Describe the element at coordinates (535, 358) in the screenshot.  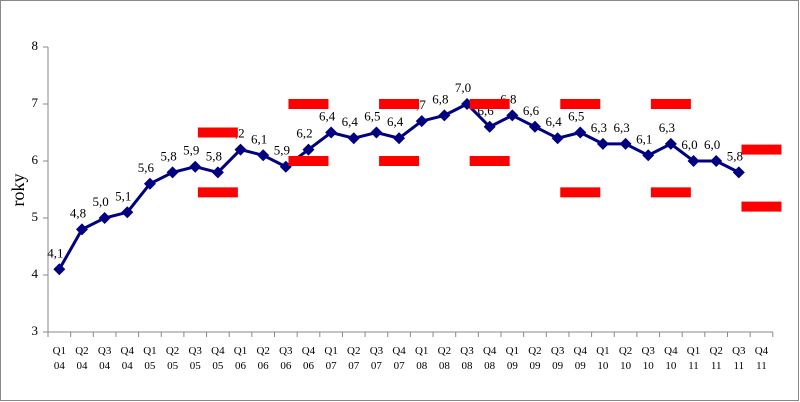
I see `x-tick-label: Q2 09` at that location.